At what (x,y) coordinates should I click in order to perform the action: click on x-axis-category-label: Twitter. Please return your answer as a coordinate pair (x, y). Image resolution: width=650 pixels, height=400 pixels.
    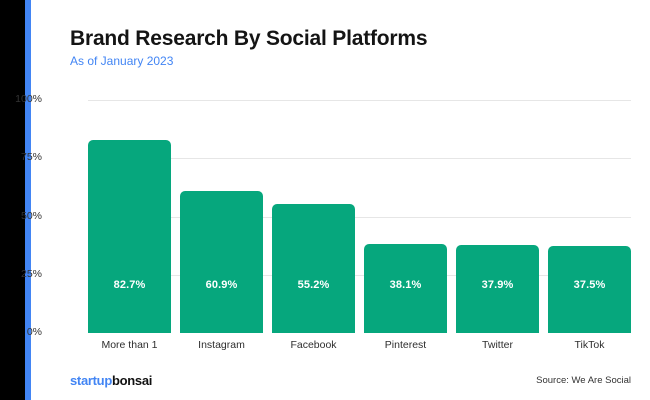
    Looking at the image, I should click on (497, 345).